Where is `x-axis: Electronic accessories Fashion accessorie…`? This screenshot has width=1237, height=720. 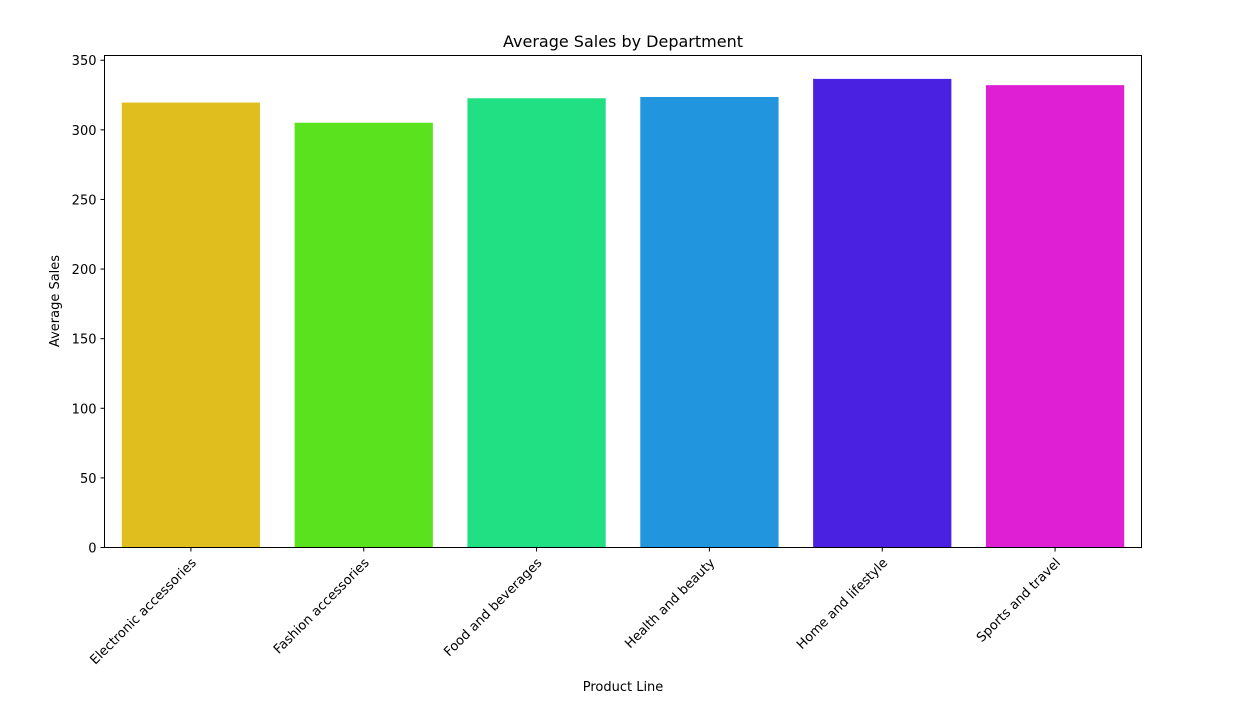
x-axis: Electronic accessories Fashion accessorie… is located at coordinates (576, 607).